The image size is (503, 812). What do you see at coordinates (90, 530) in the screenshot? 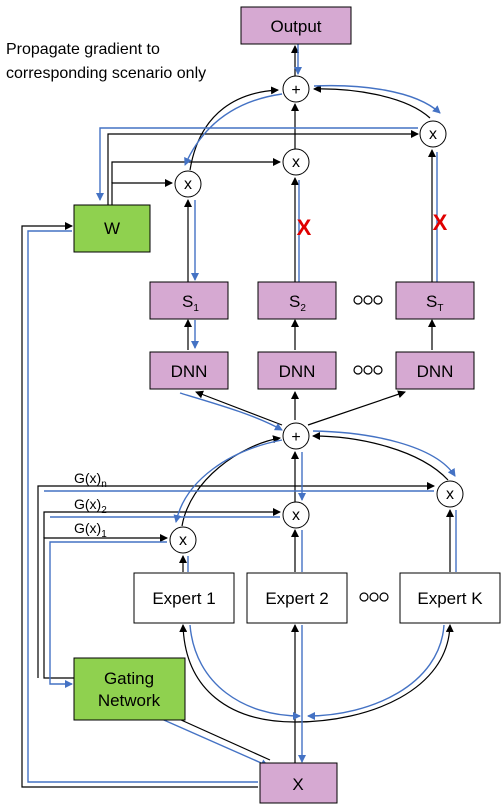
I see `gate-label-1: G(x)1` at bounding box center [90, 530].